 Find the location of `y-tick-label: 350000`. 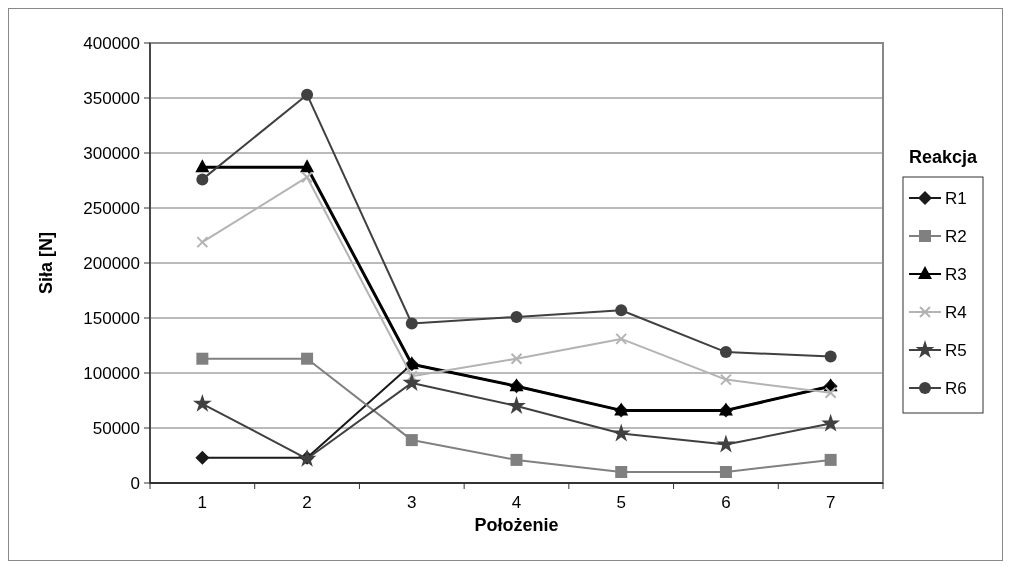

y-tick-label: 350000 is located at coordinates (111, 98).